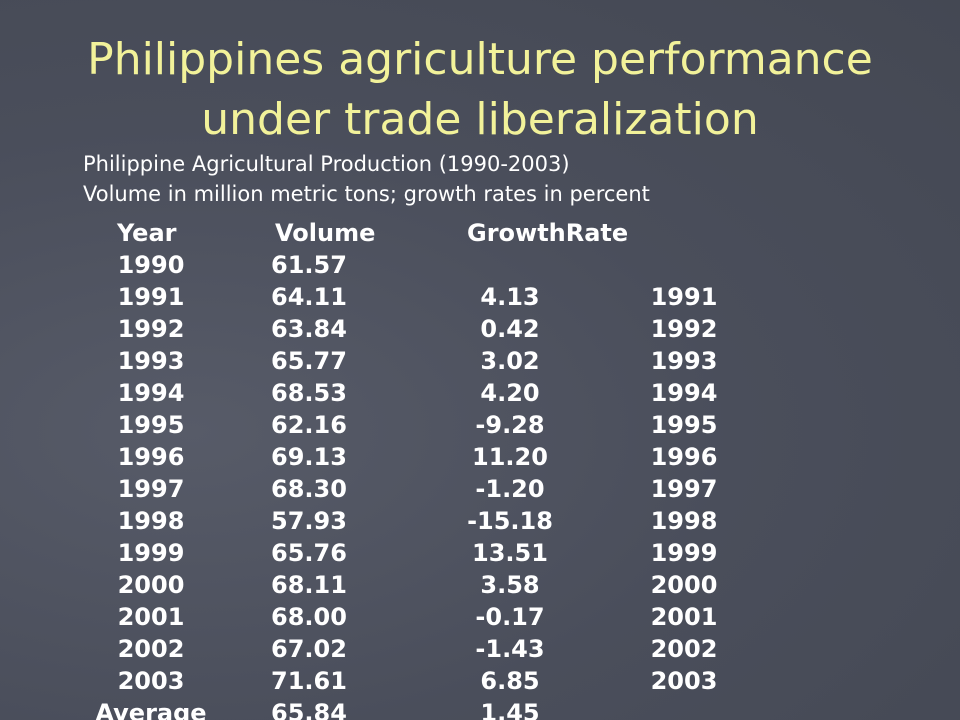 The image size is (960, 720). Describe the element at coordinates (309, 585) in the screenshot. I see `table-cell: 68.11` at that location.